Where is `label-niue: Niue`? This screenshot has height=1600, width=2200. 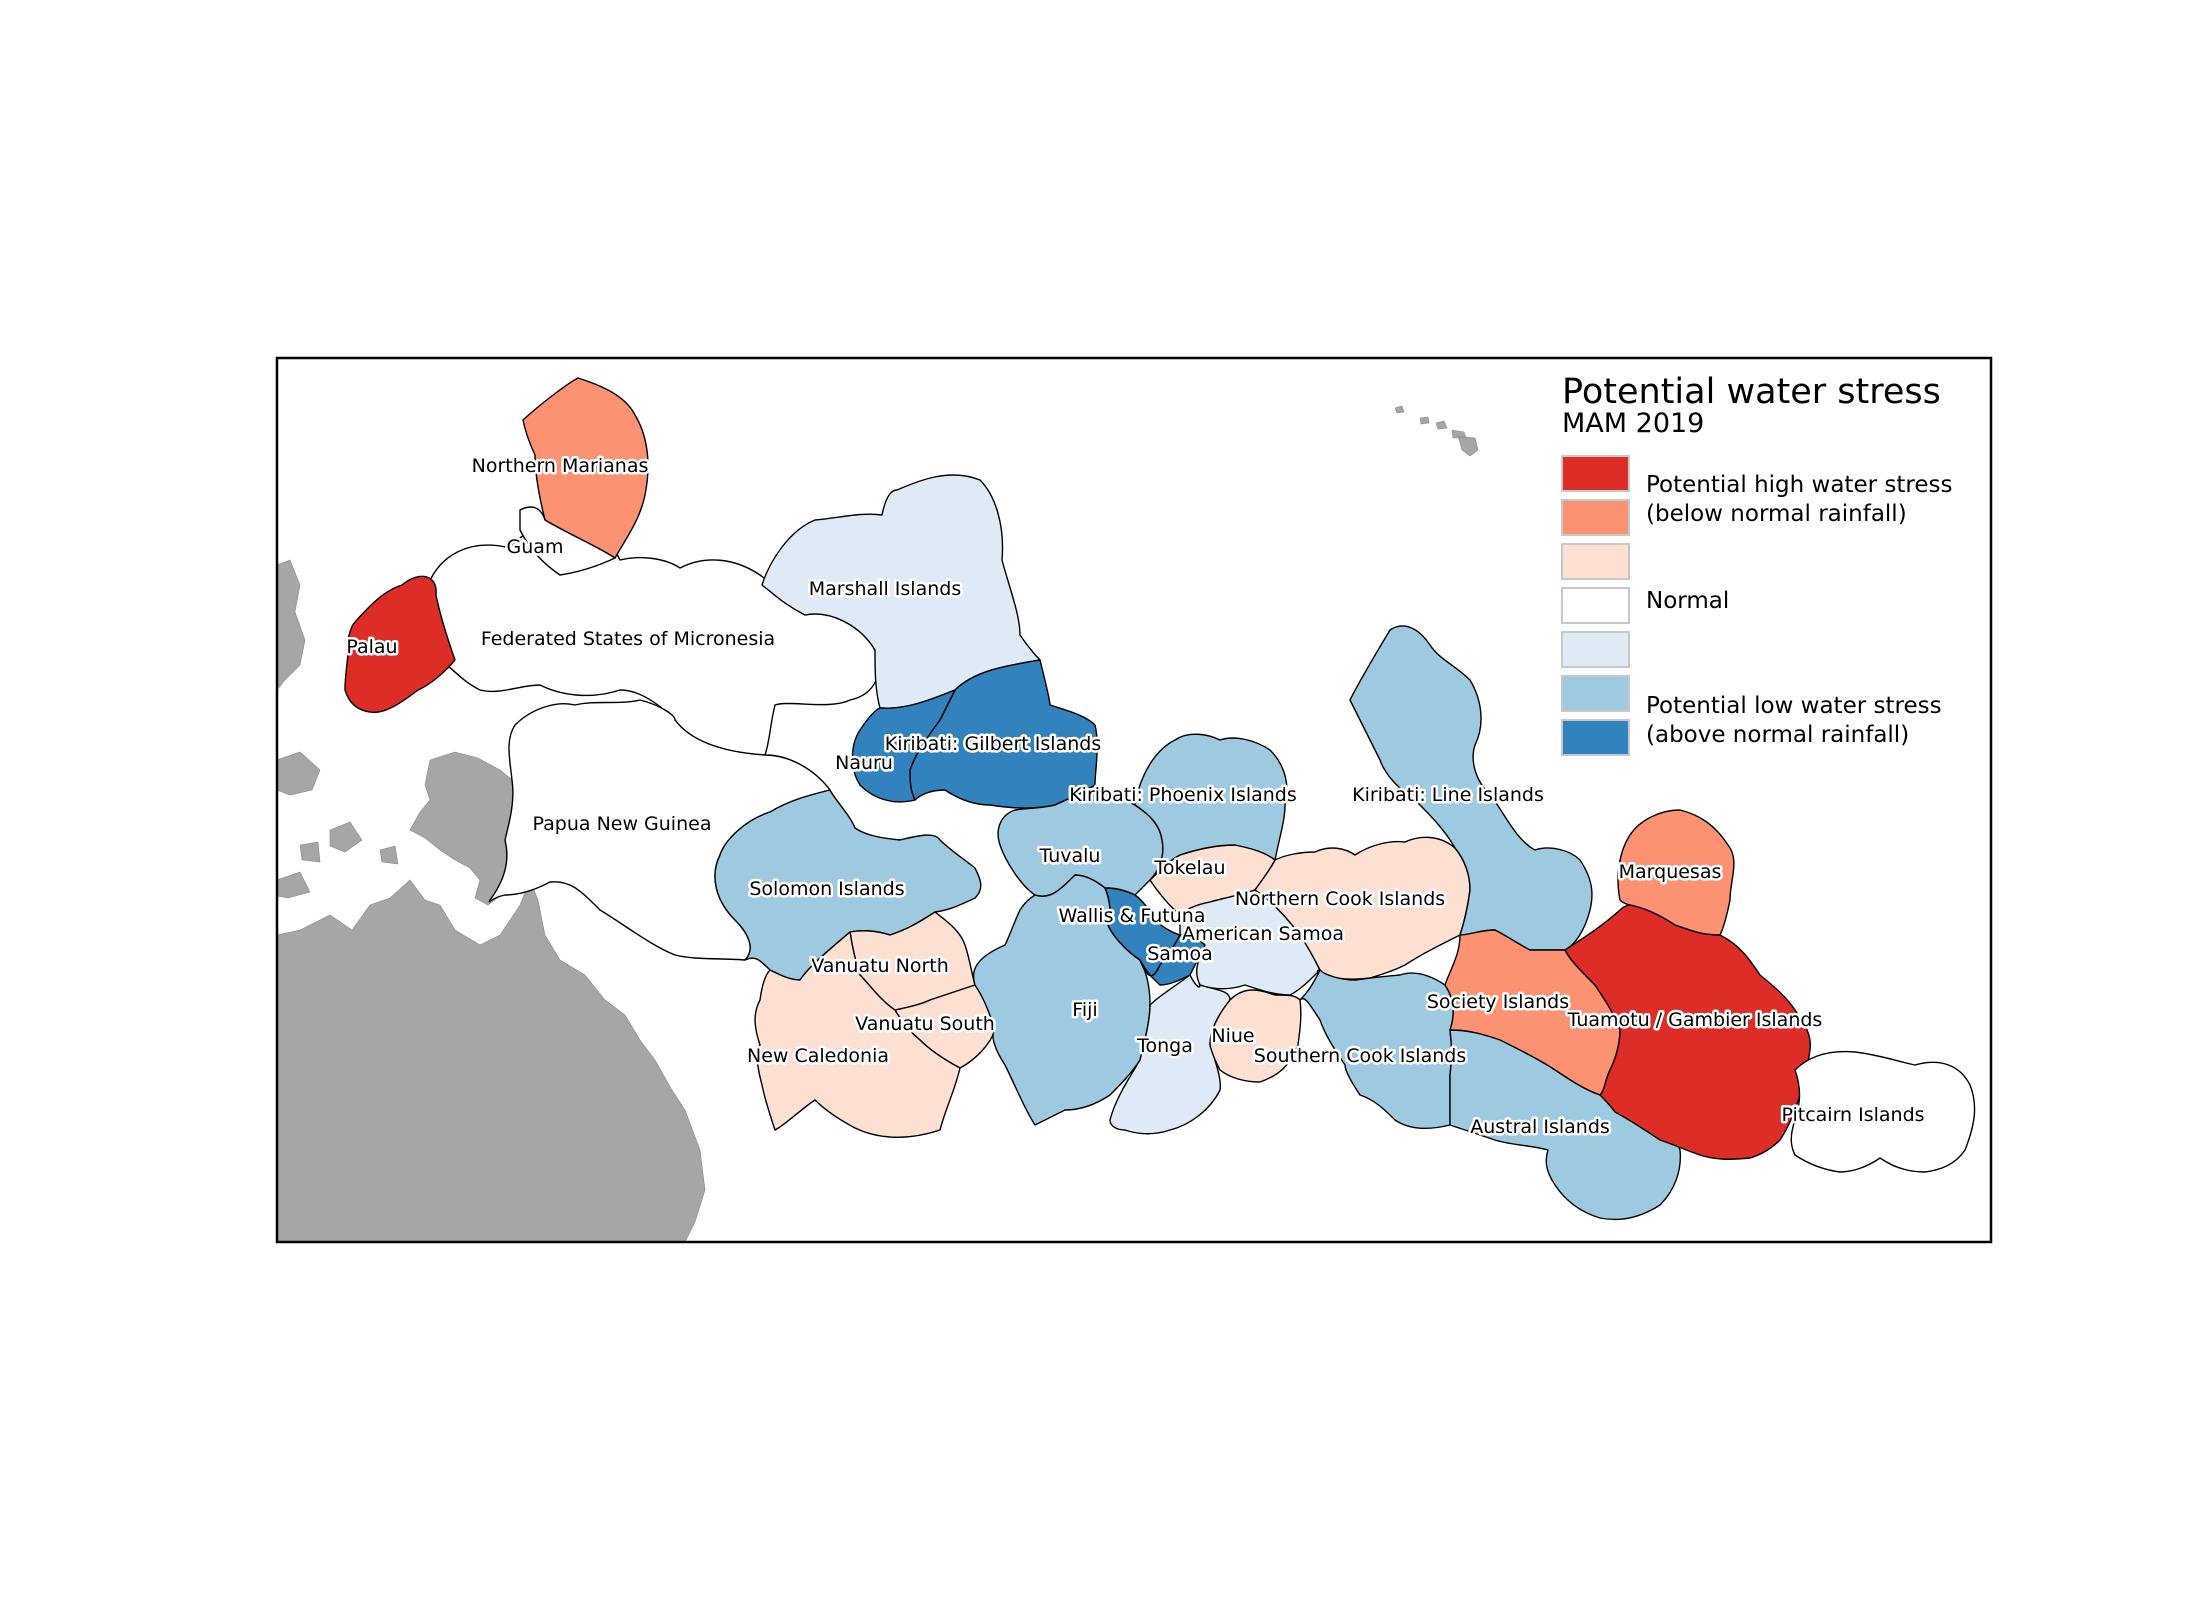
label-niue: Niue is located at coordinates (1232, 1036).